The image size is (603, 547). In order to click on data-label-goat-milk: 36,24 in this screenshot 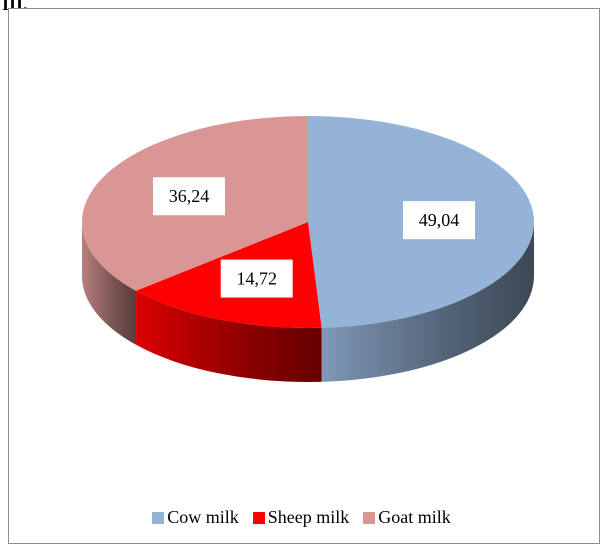, I will do `click(189, 196)`.